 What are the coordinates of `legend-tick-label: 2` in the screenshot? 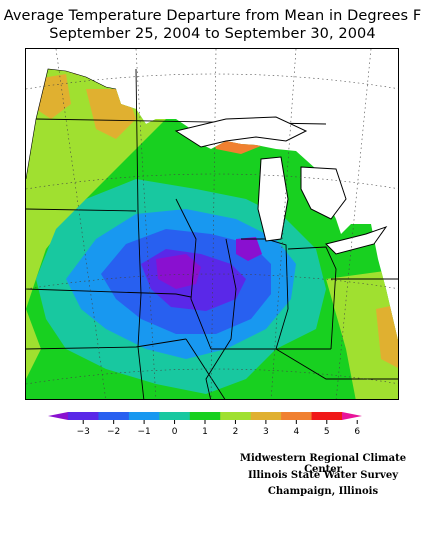 It's located at (236, 432).